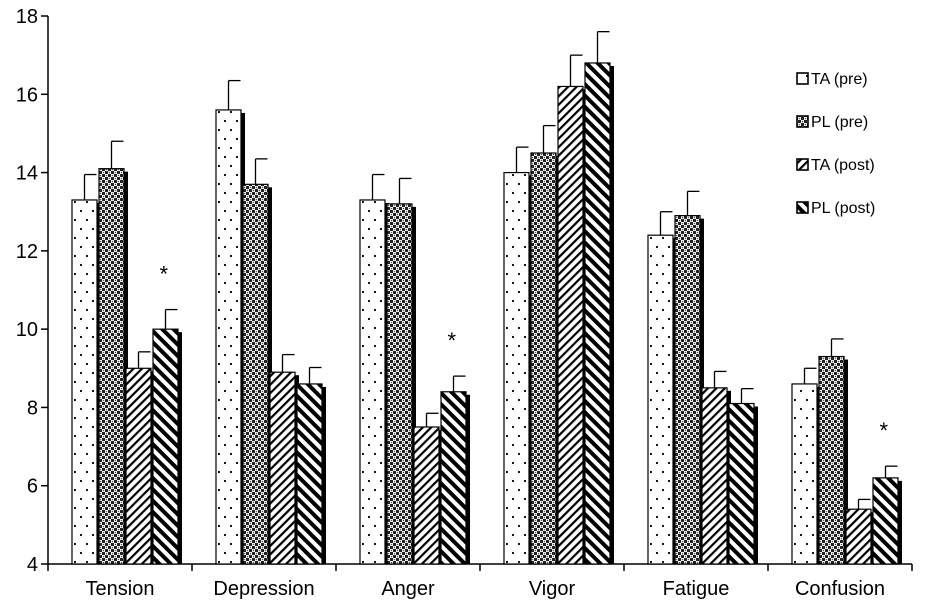  Describe the element at coordinates (32, 565) in the screenshot. I see `y-tick-label: 4` at that location.